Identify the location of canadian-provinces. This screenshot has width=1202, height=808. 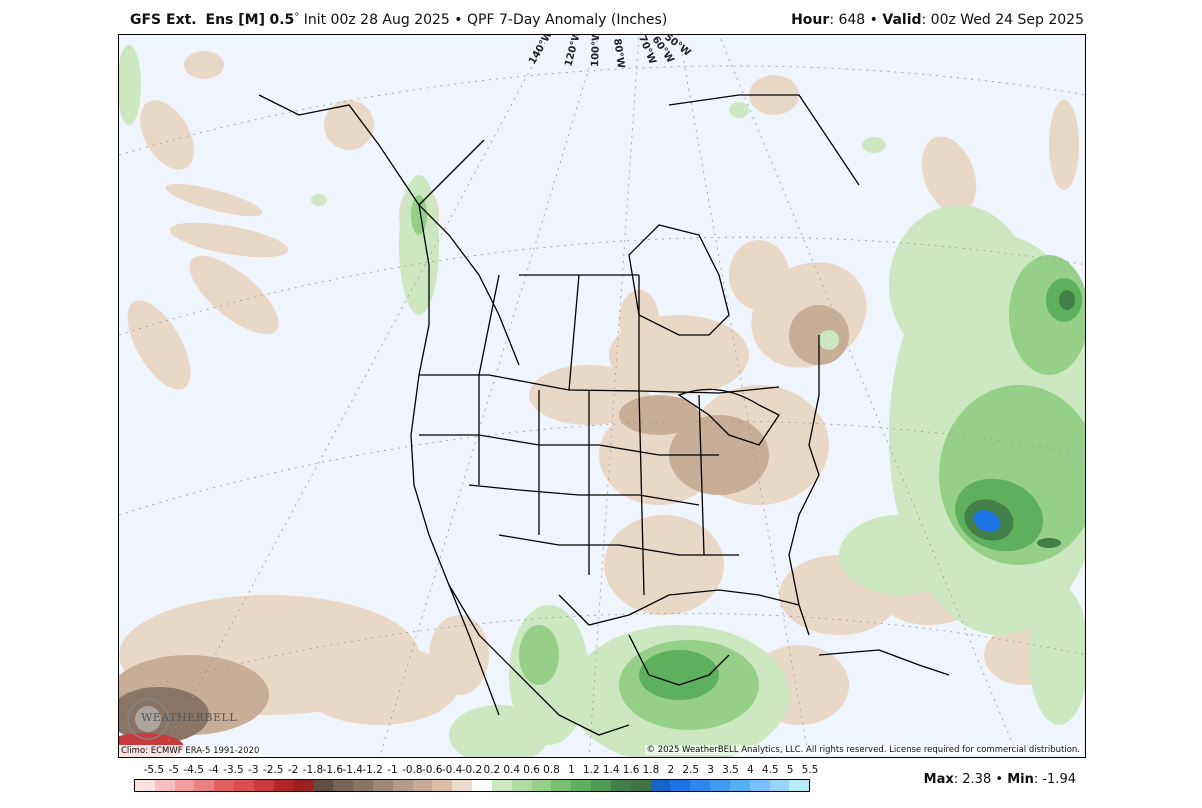
(559, 332).